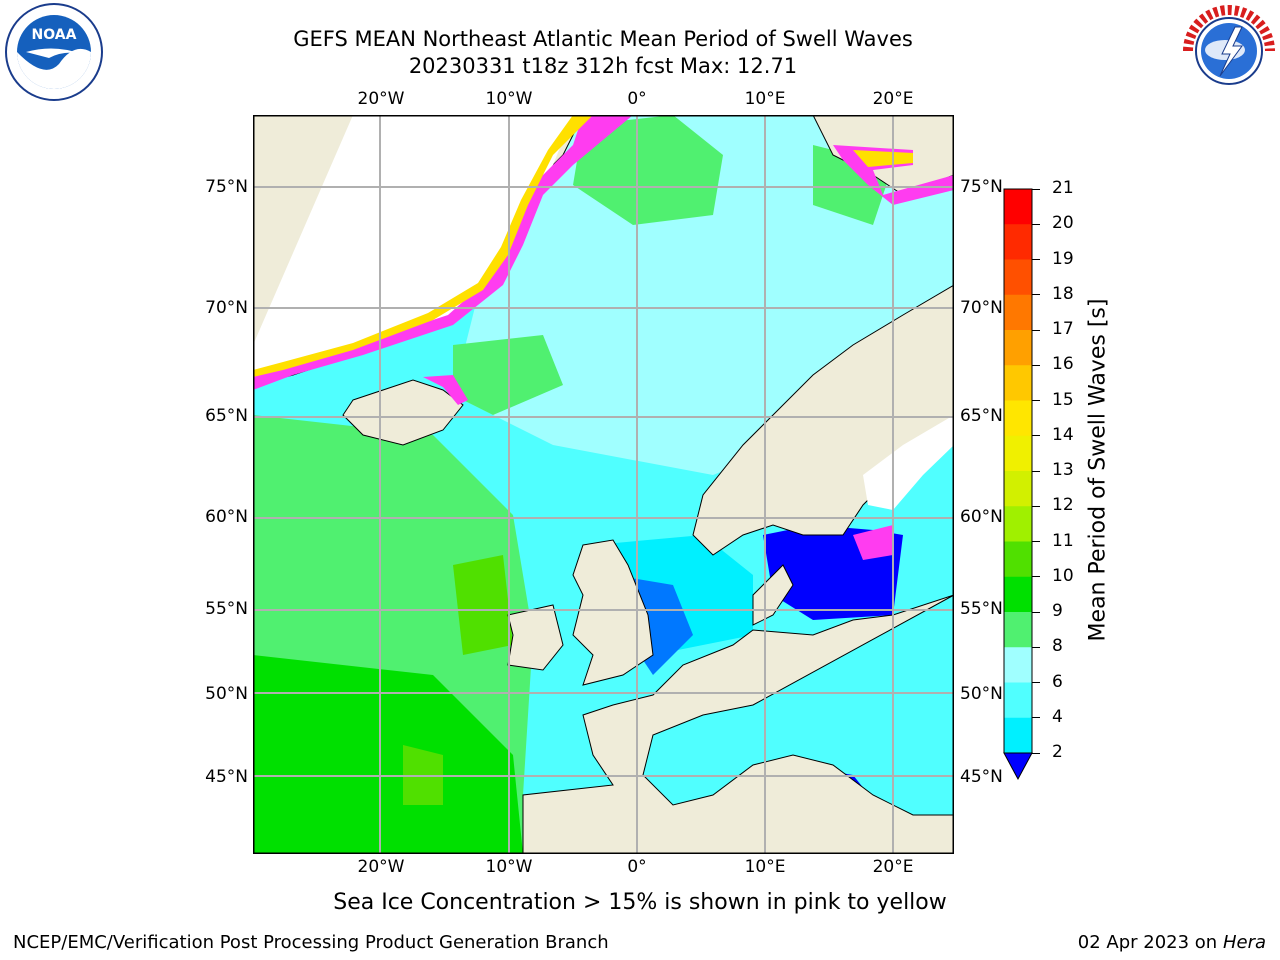  Describe the element at coordinates (1063, 434) in the screenshot. I see `colorbar-tick-label: 14` at that location.